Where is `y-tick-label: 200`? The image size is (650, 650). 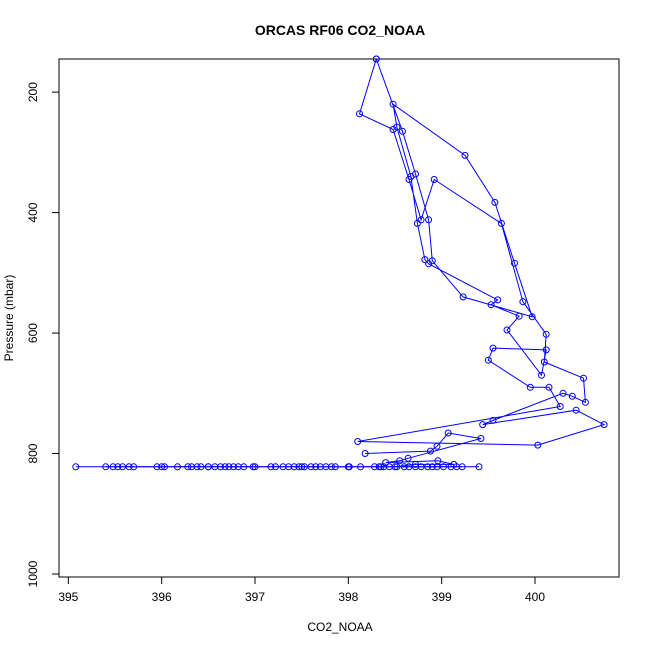 y-tick-label: 200 is located at coordinates (33, 92).